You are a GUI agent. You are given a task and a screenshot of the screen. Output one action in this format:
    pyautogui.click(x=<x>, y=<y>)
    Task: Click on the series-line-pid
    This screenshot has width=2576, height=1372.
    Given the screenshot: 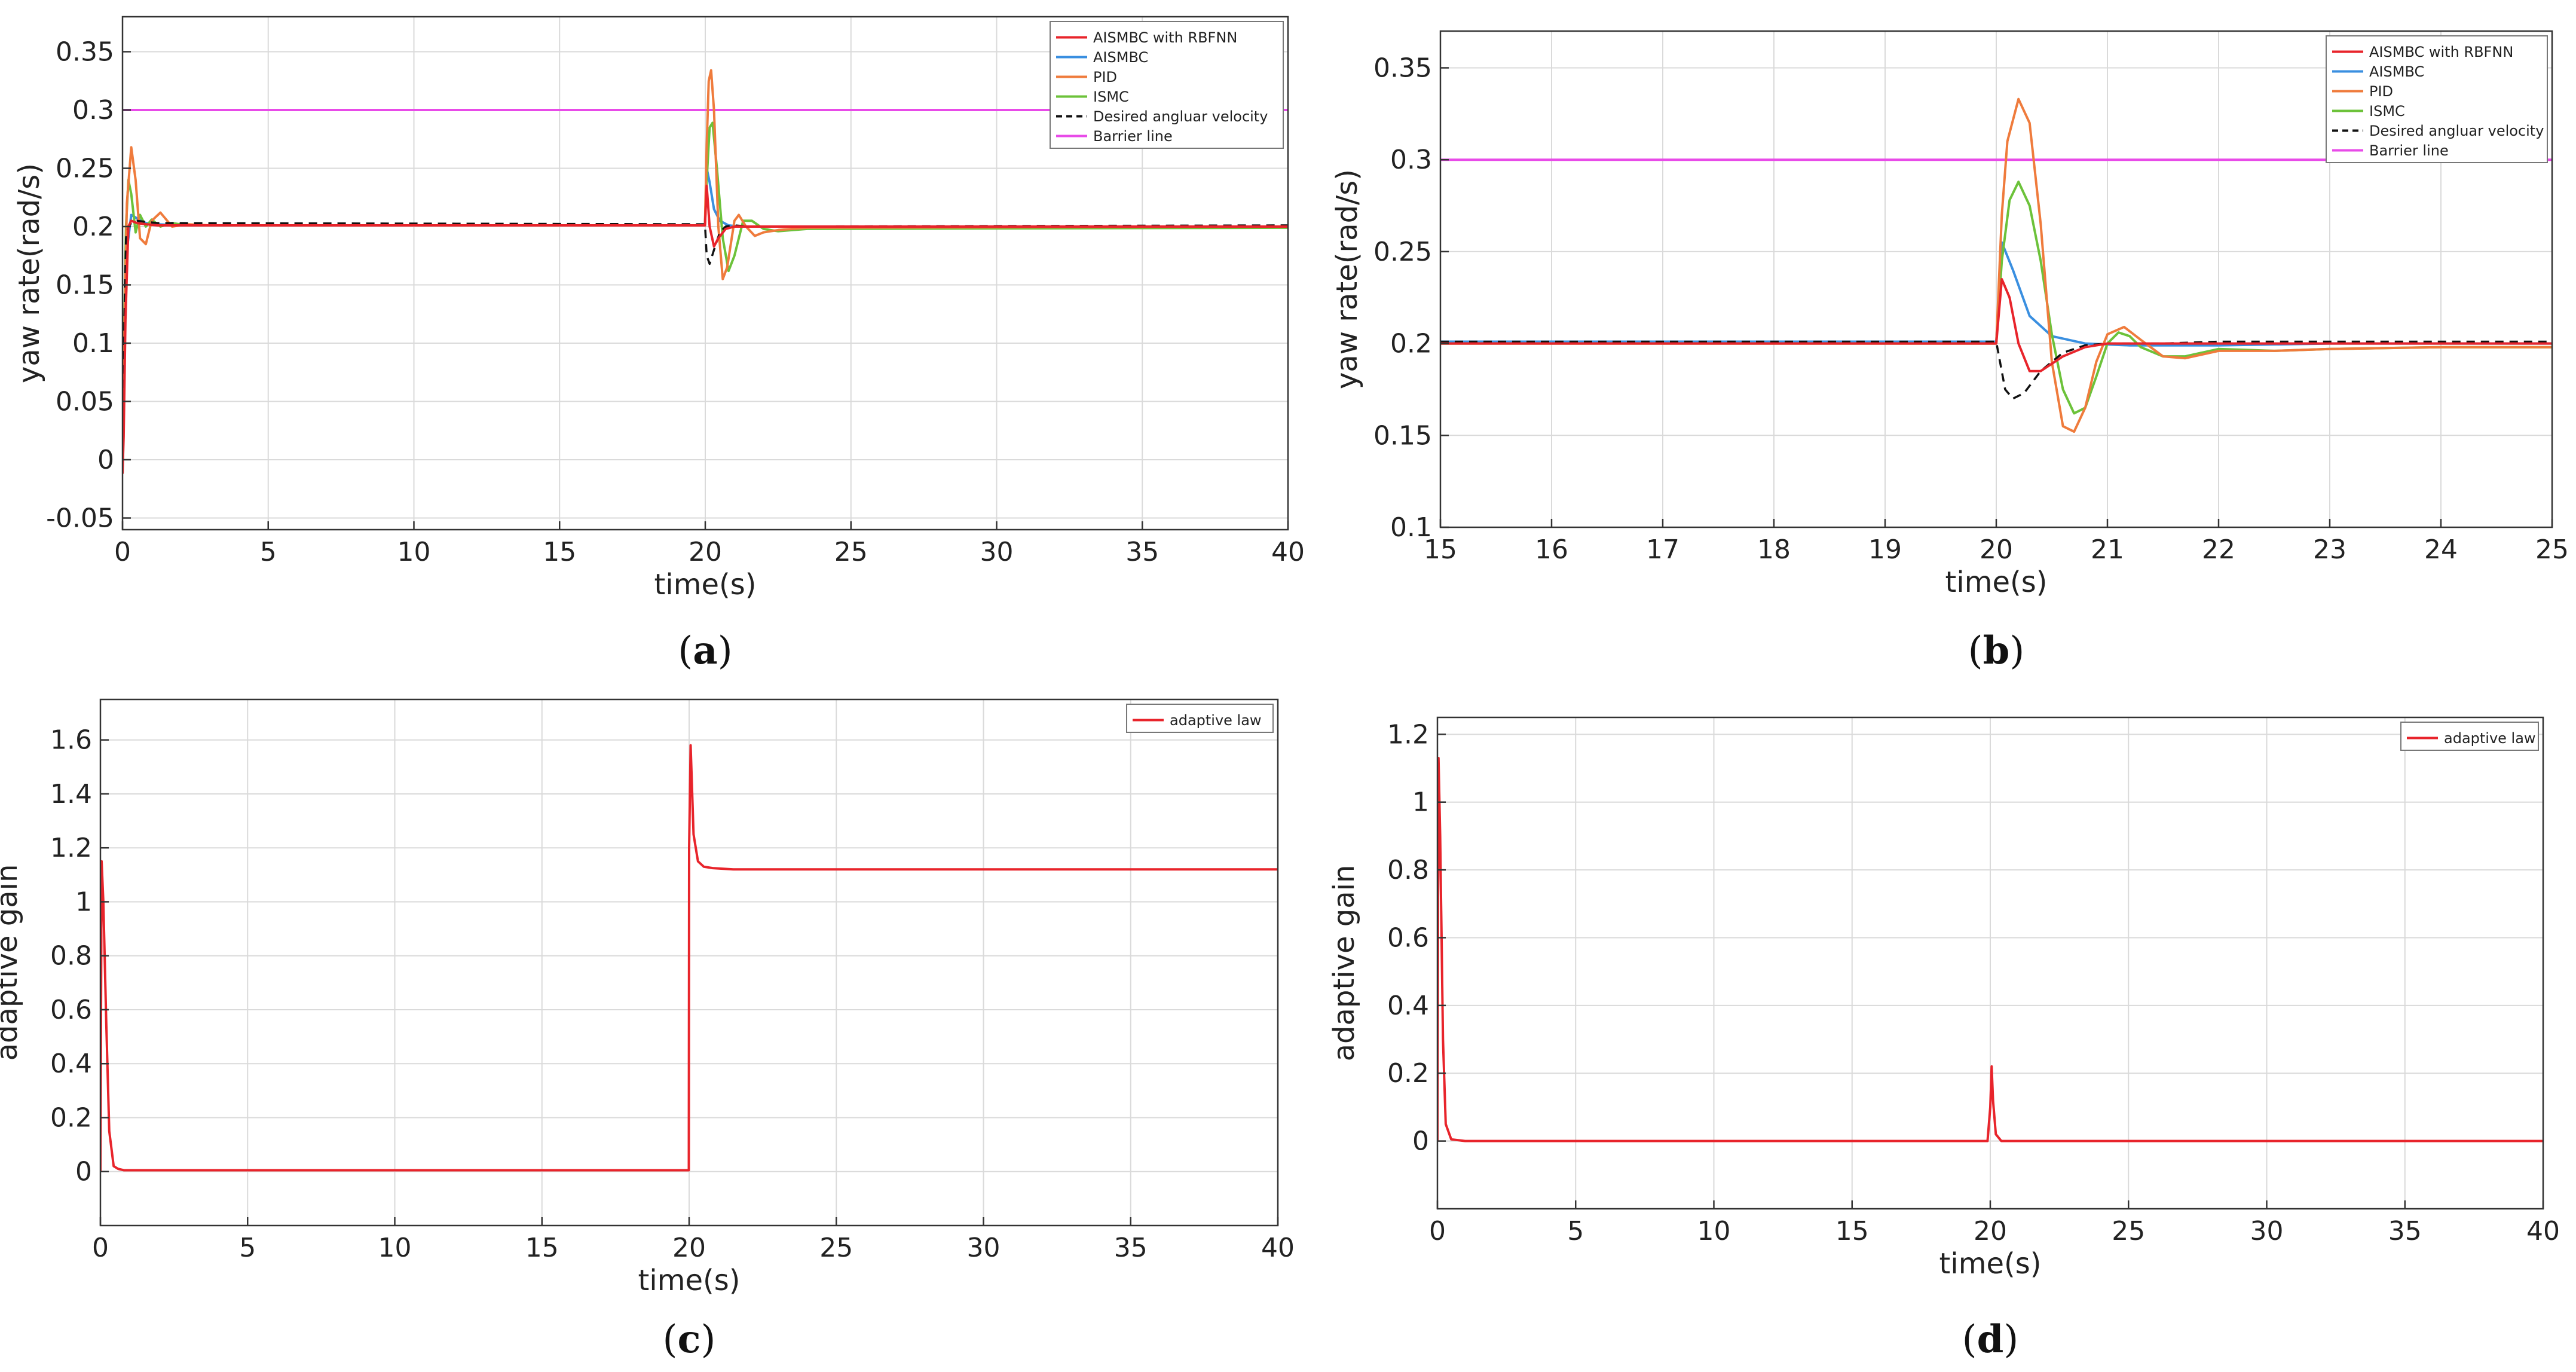 What is the action you would take?
    pyautogui.click(x=1996, y=265)
    